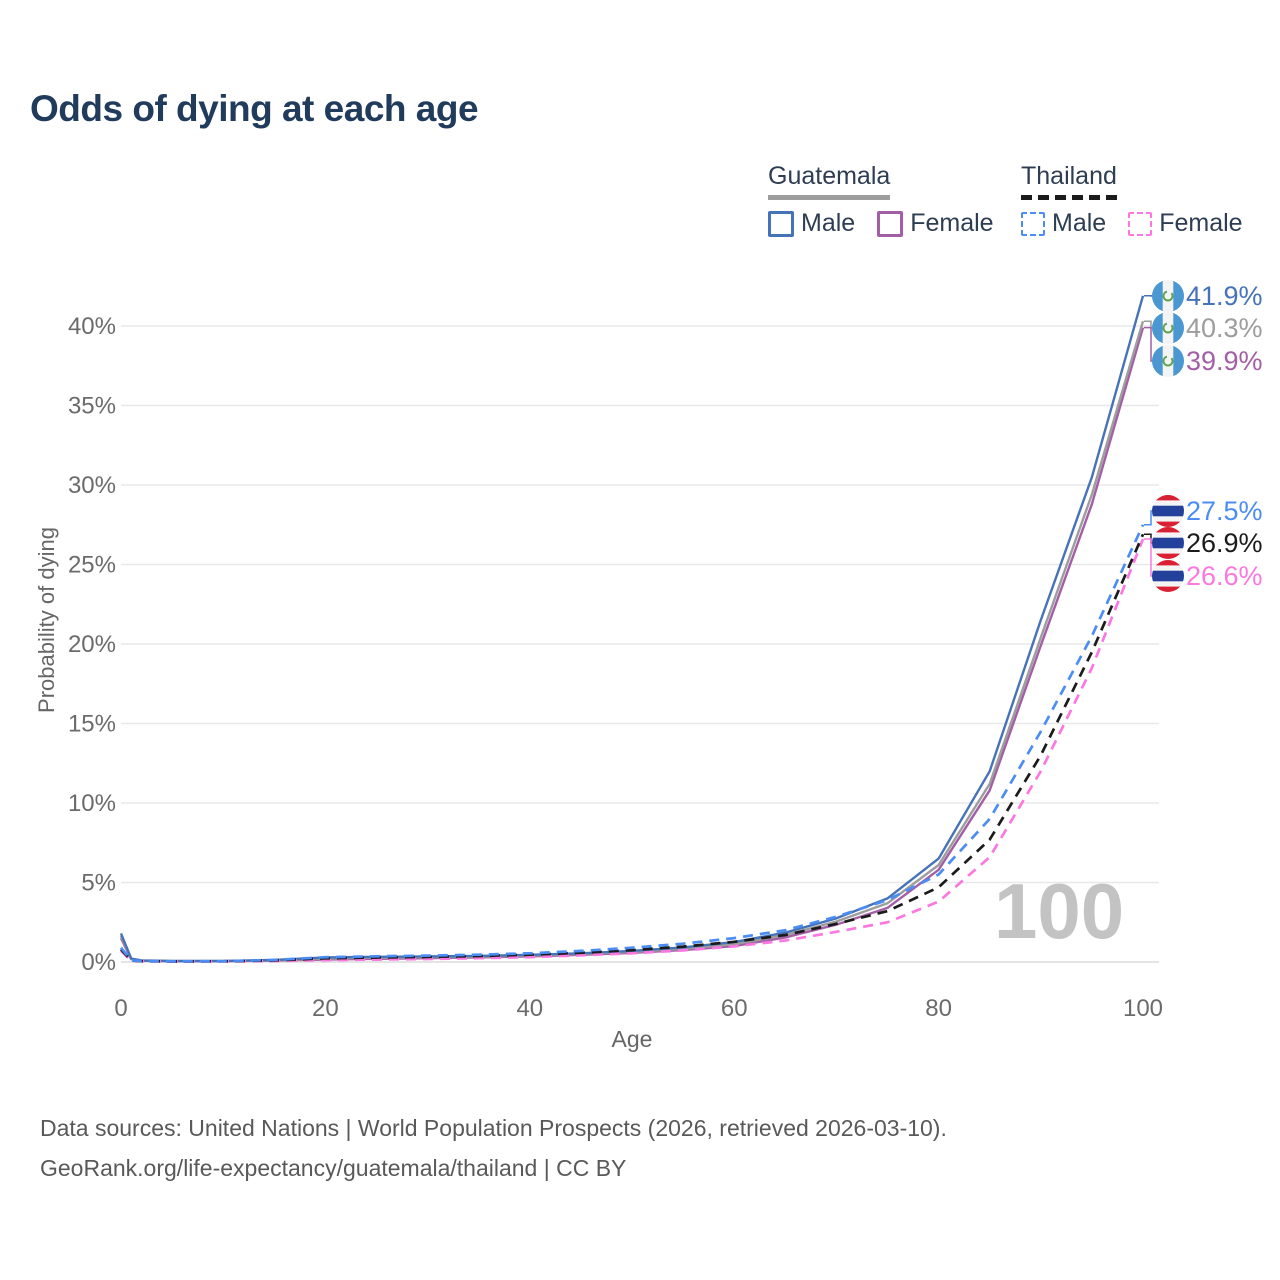 Image resolution: width=1280 pixels, height=1280 pixels. Describe the element at coordinates (829, 176) in the screenshot. I see `legend-country-label: Guatemala` at that location.